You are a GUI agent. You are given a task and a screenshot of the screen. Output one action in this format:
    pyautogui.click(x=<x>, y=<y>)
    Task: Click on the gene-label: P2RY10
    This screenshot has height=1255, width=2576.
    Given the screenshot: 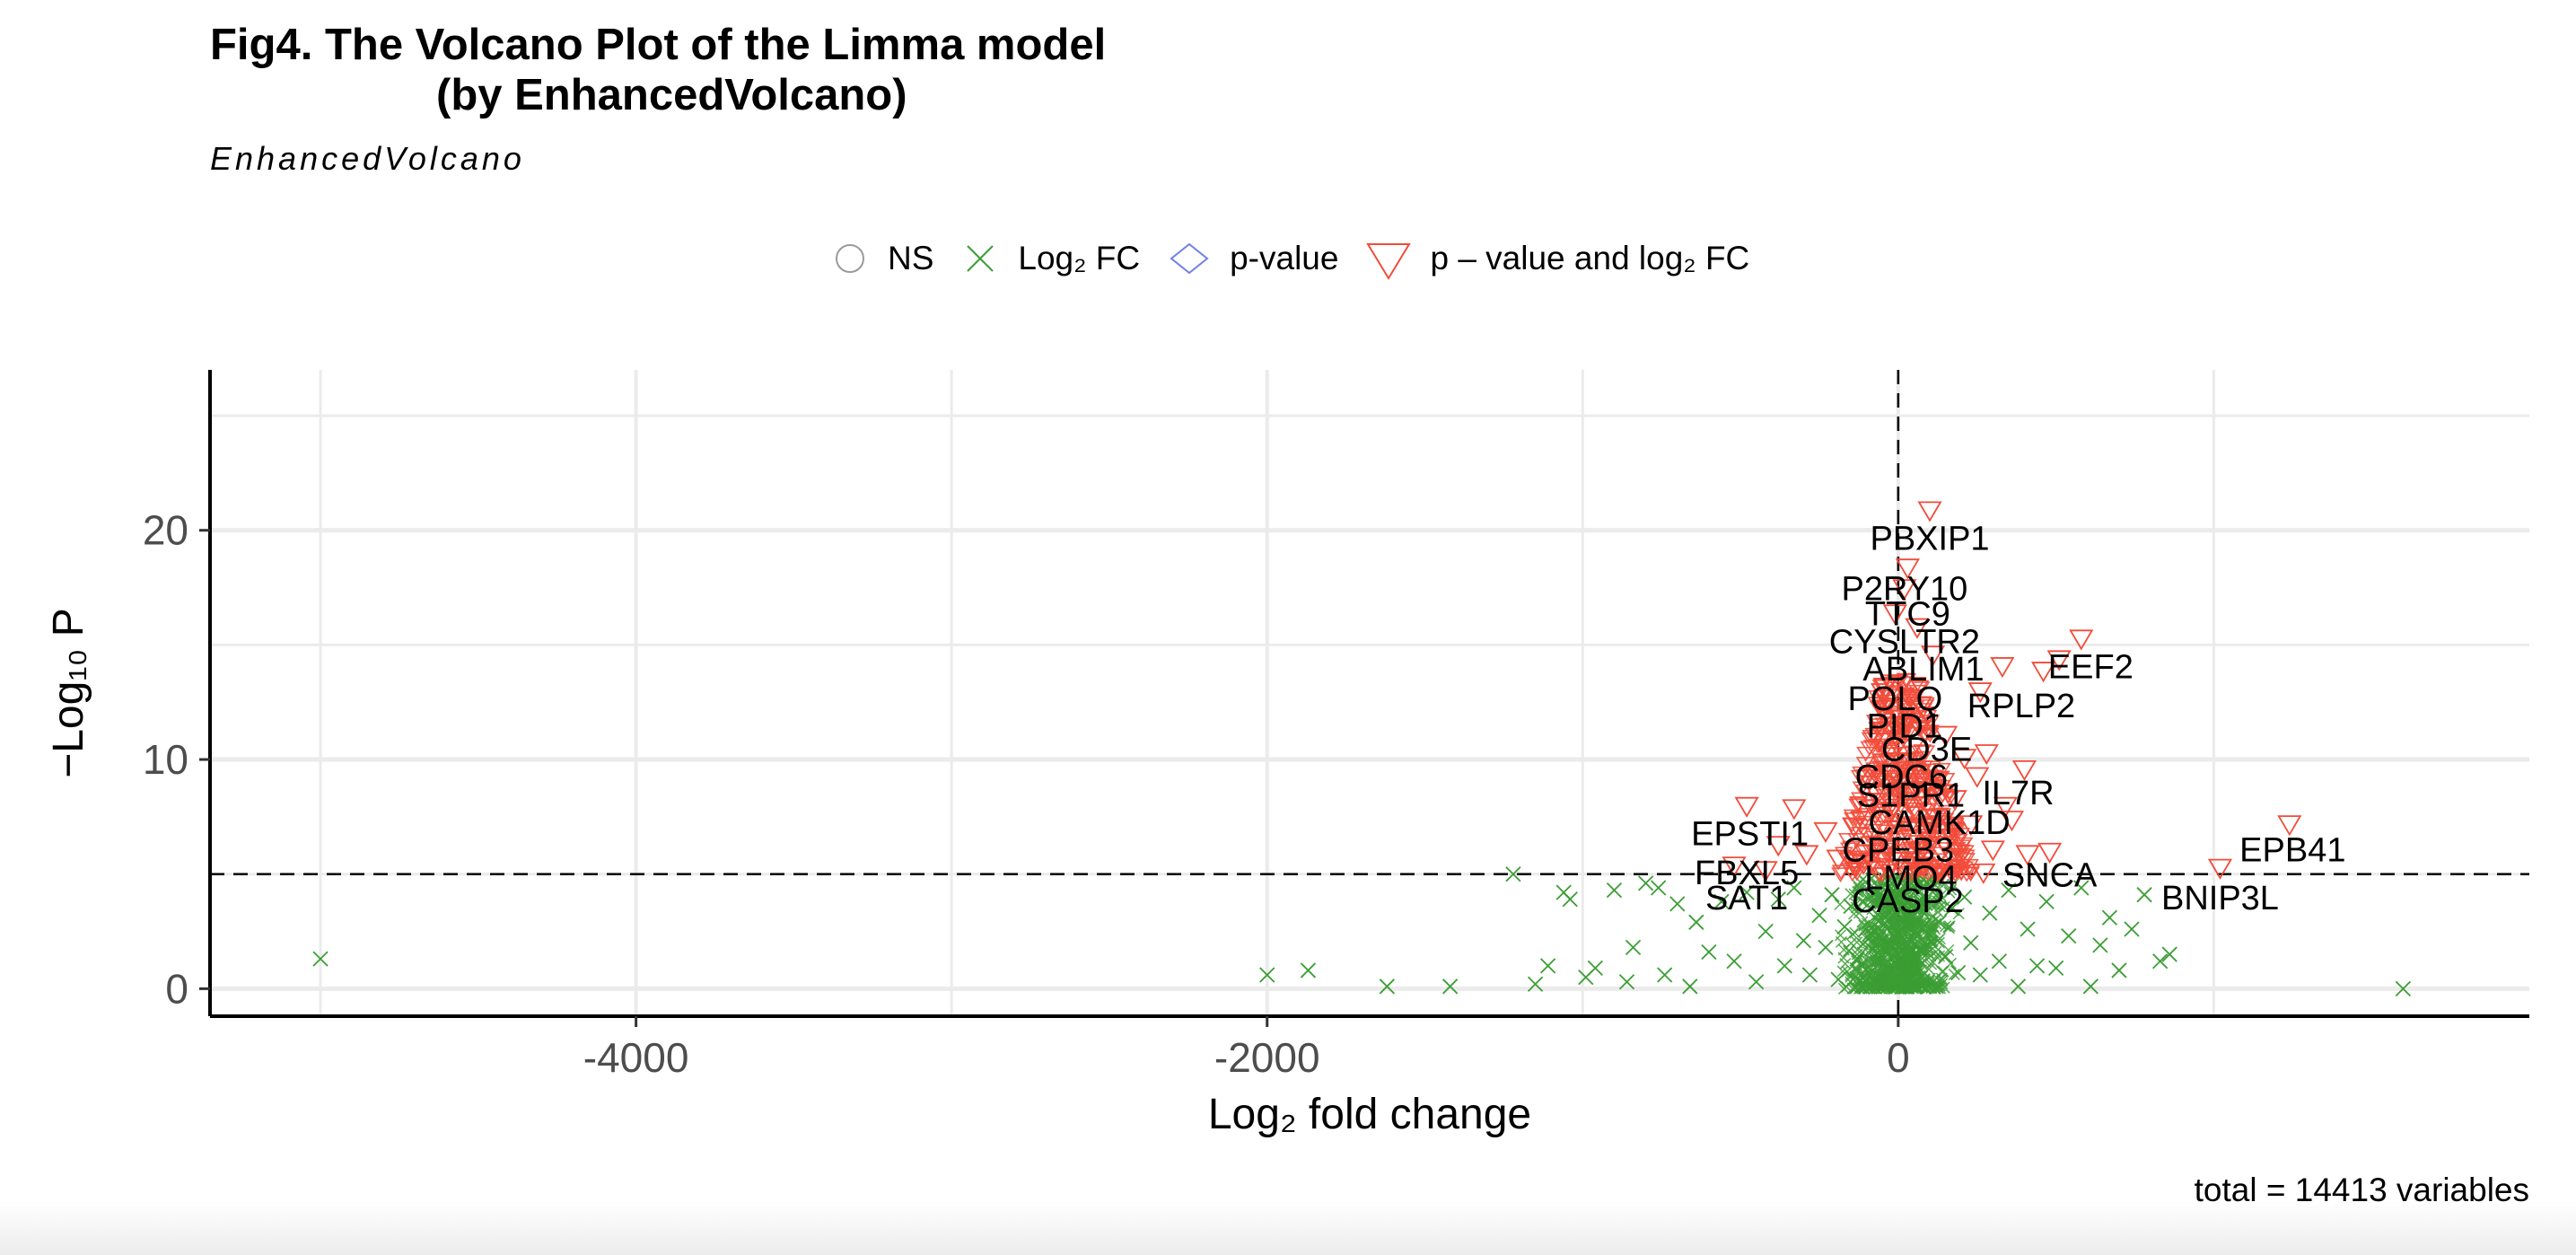 What is the action you would take?
    pyautogui.click(x=1904, y=590)
    